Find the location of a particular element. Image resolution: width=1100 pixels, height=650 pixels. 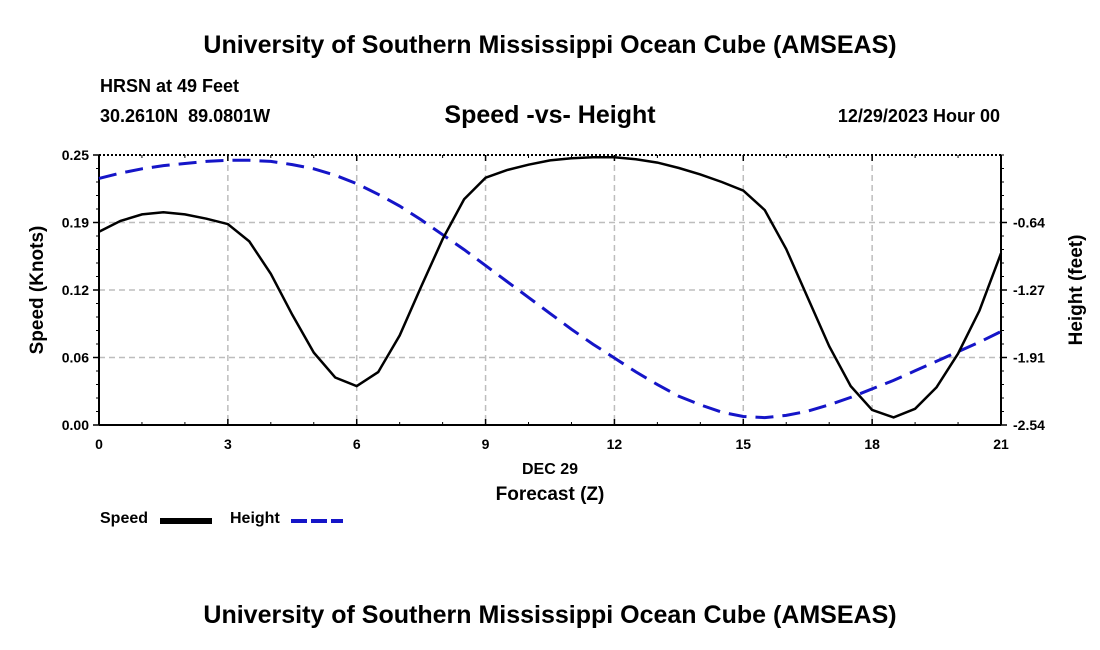

y-right-tick-label: -1.27 is located at coordinates (1029, 290).